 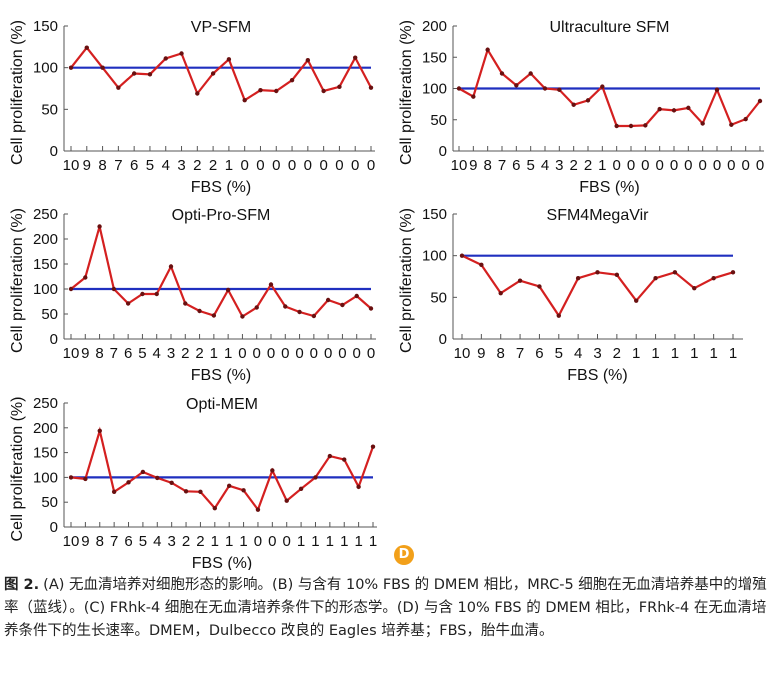 What do you see at coordinates (221, 27) in the screenshot?
I see `chart-title: VP-SFM` at bounding box center [221, 27].